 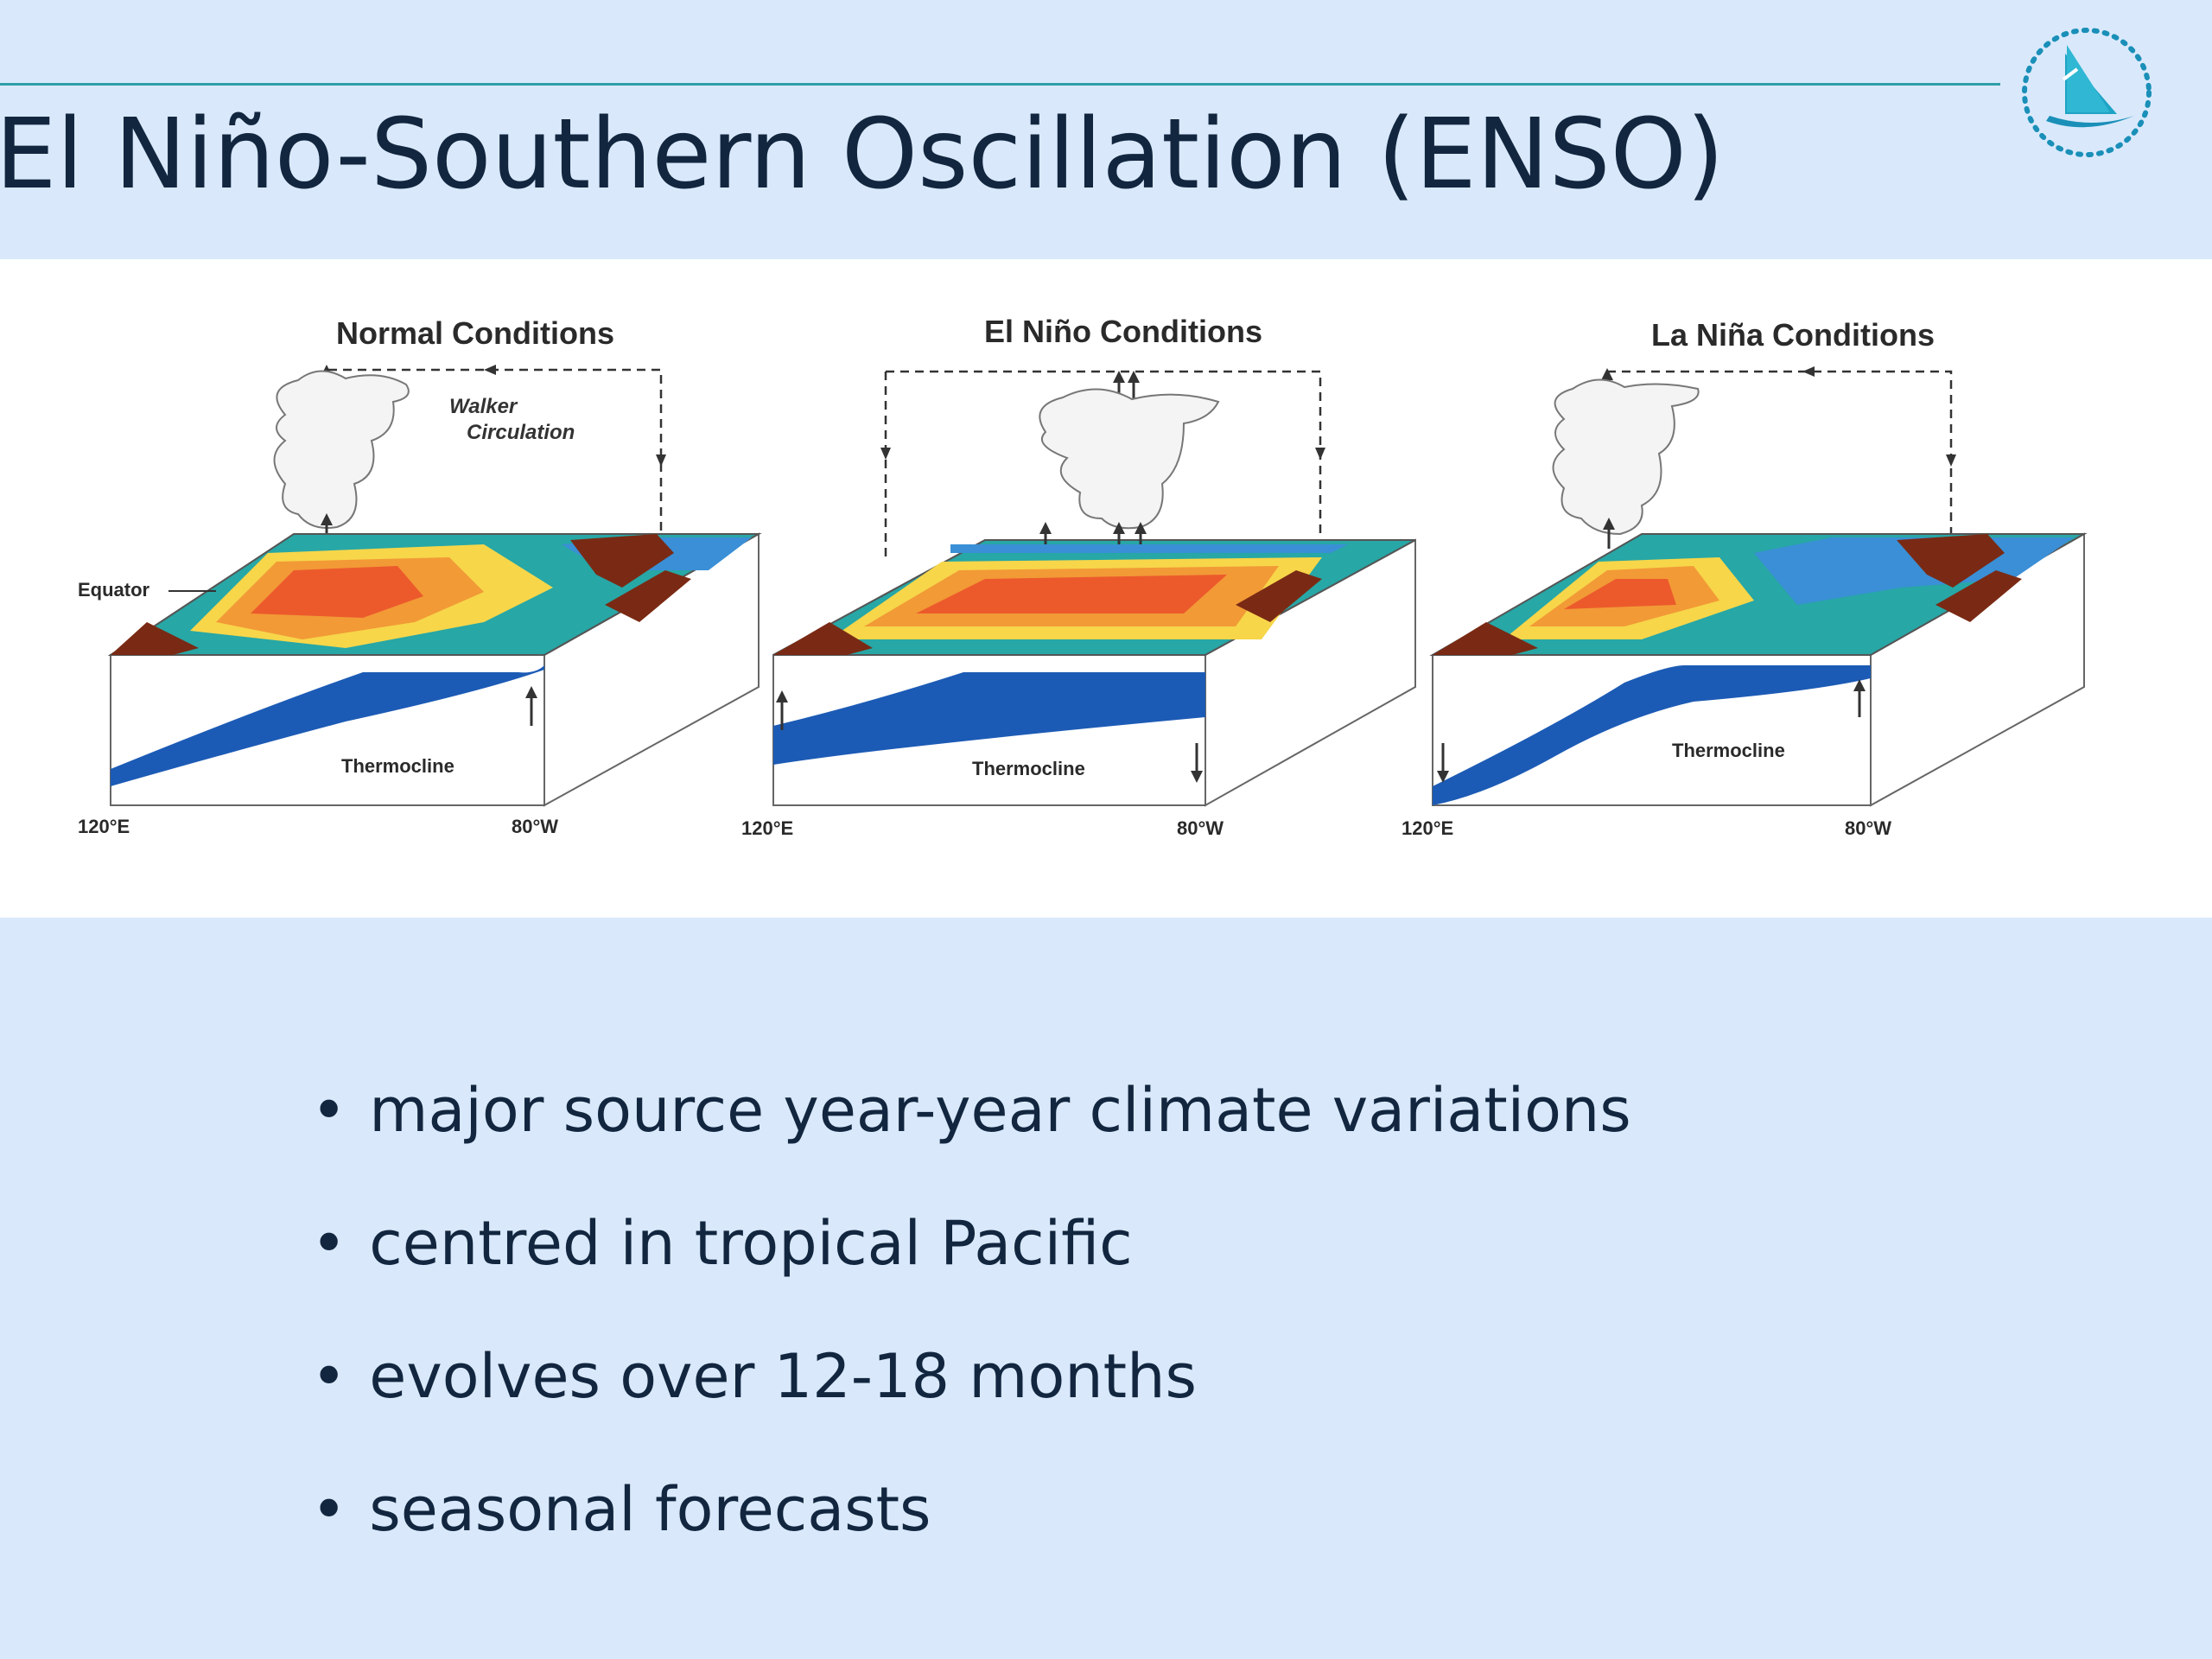 What do you see at coordinates (767, 828) in the screenshot?
I see `west-label-el-nino: 120°E` at bounding box center [767, 828].